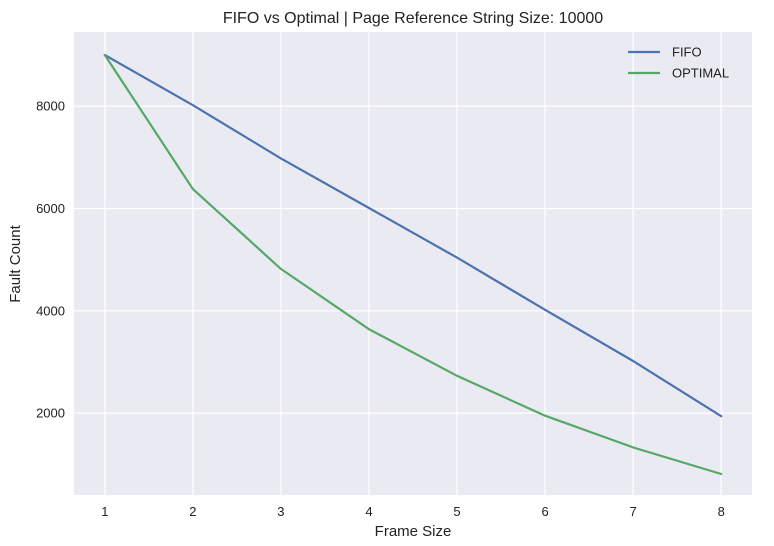 This screenshot has height=546, width=774. Describe the element at coordinates (368, 511) in the screenshot. I see `x-tick-label: 4` at that location.